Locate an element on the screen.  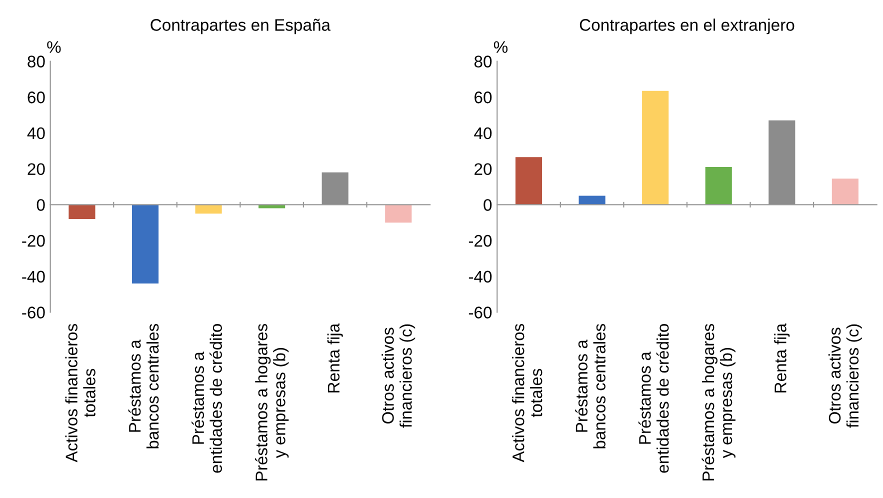
chart-title: Contrapartes en el extranjero is located at coordinates (687, 26).